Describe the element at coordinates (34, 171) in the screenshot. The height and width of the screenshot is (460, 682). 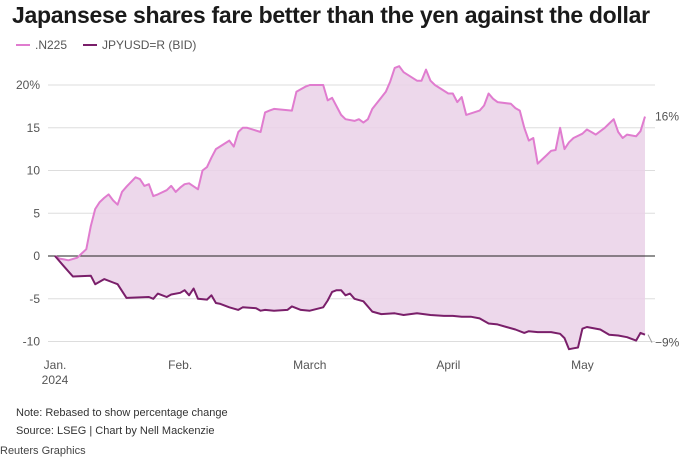
I see `y-tick-label: 10` at that location.